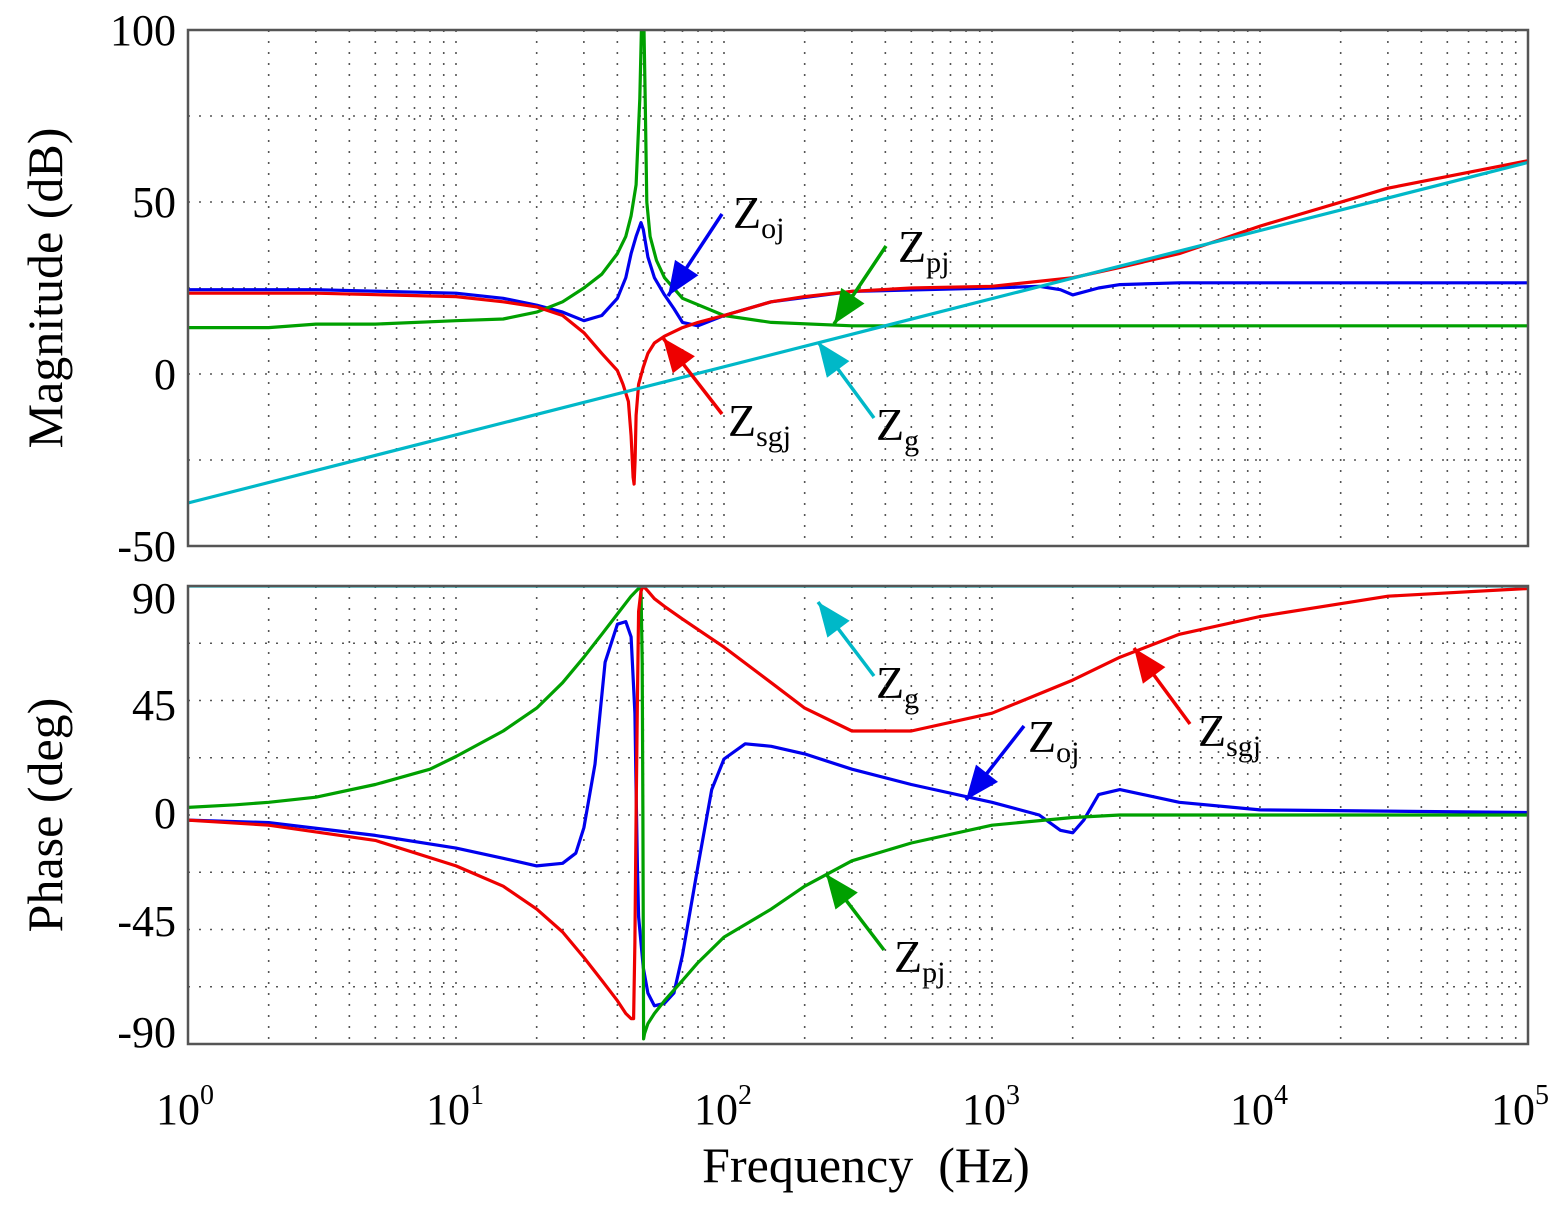  Describe the element at coordinates (154, 598) in the screenshot. I see `phase-tick-label: 90` at that location.